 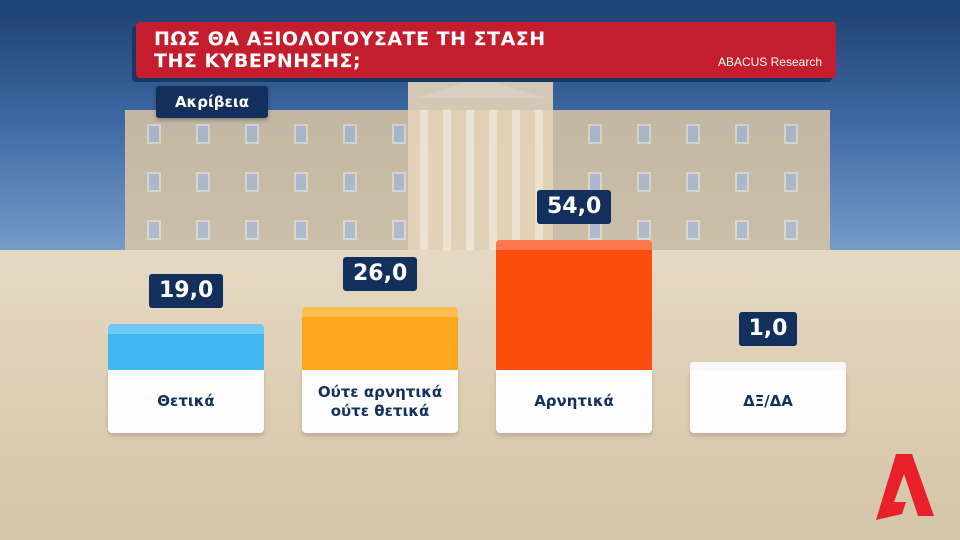 What do you see at coordinates (768, 329) in the screenshot?
I see `data-label-4: 1,0` at bounding box center [768, 329].